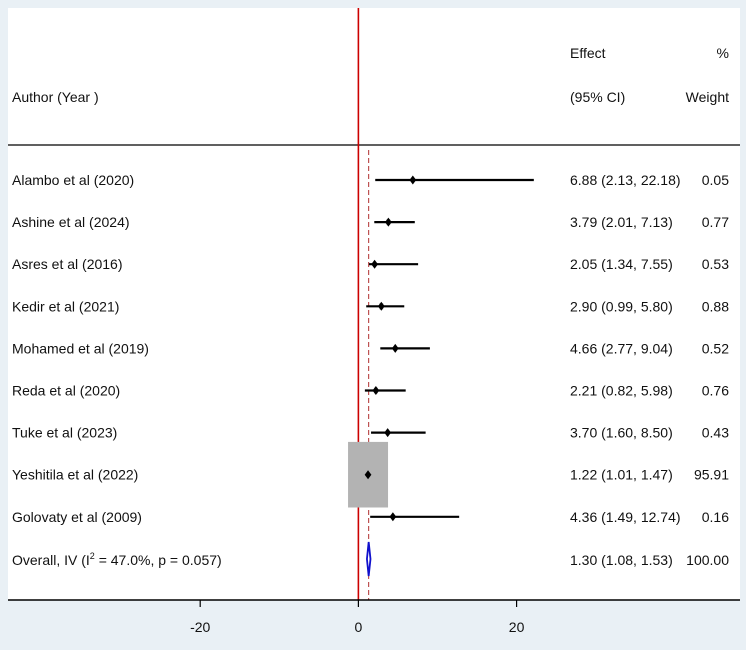 The height and width of the screenshot is (650, 746). I want to click on study-row: Kedir et al (2021) 2.90 (0.99, 5.80) 0.88, so click(370, 306).